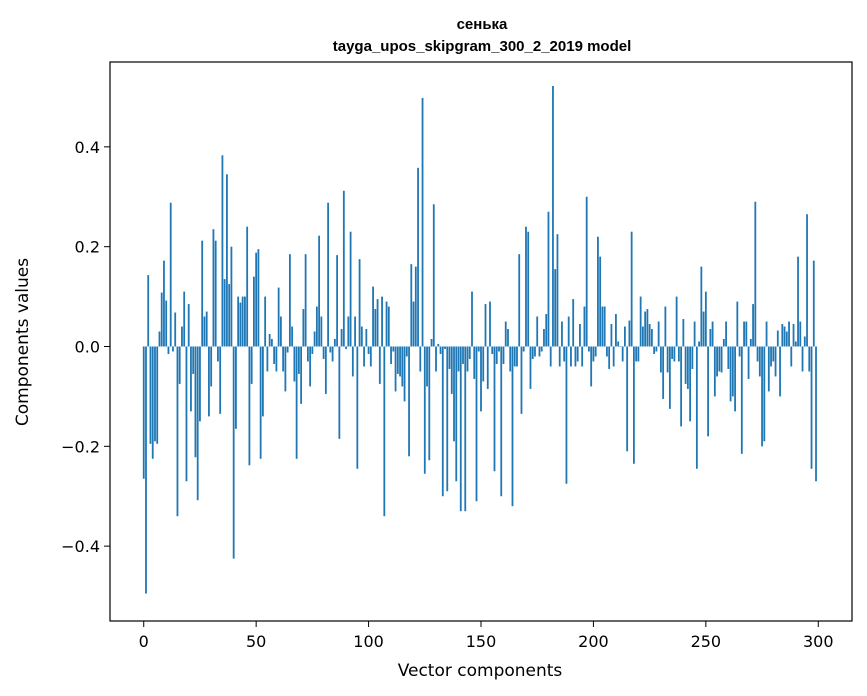  Describe the element at coordinates (87, 147) in the screenshot. I see `y-tick-label: 0.4` at that location.